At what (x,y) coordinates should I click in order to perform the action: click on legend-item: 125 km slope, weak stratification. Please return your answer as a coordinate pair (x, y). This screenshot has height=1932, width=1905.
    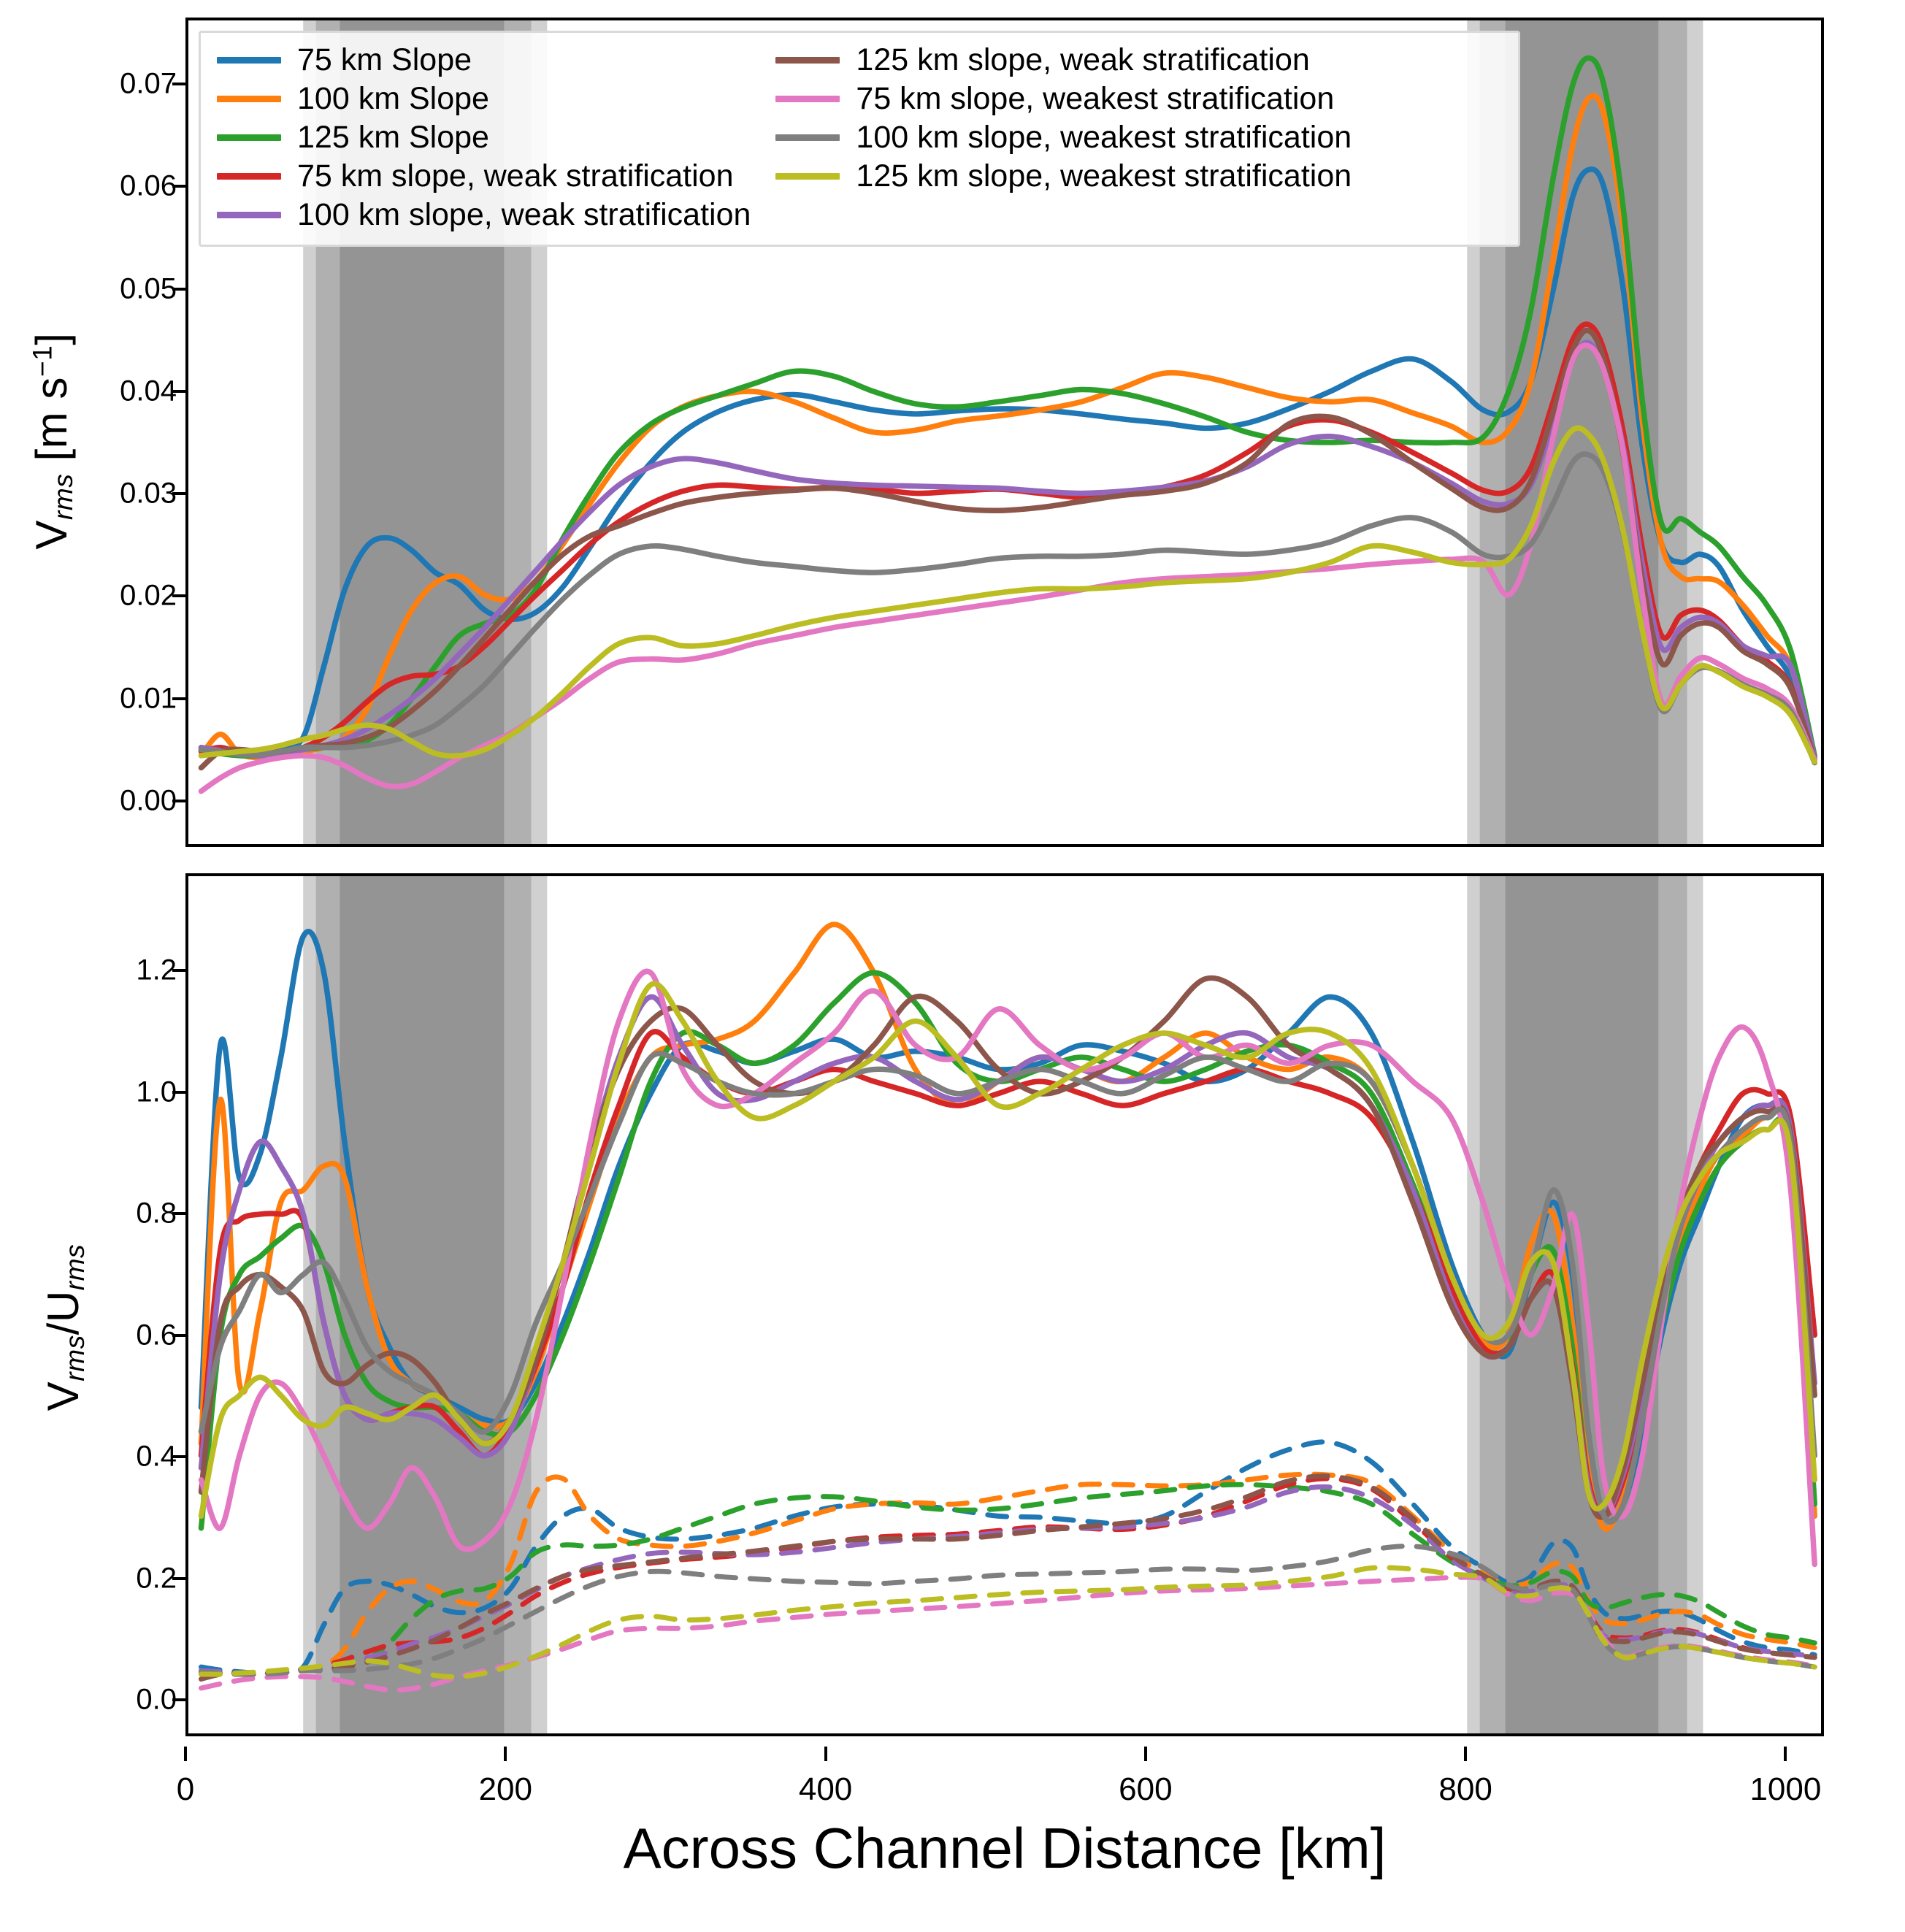
    Looking at the image, I should click on (1063, 60).